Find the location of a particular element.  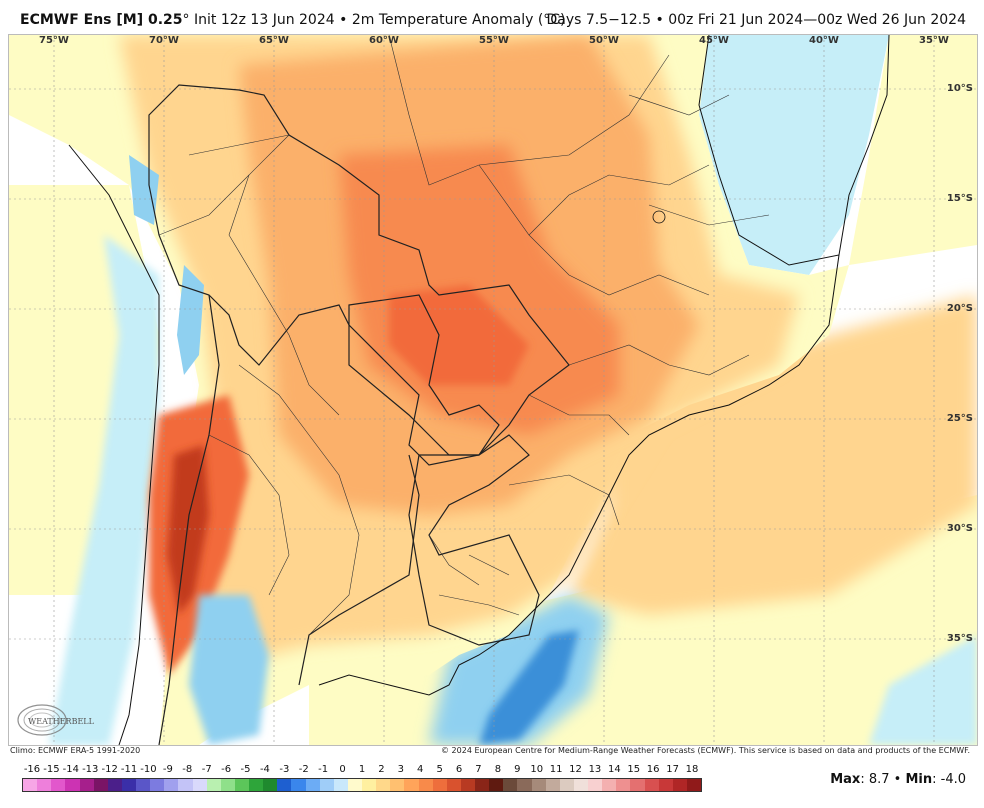

lat-label: 15°S is located at coordinates (959, 198).